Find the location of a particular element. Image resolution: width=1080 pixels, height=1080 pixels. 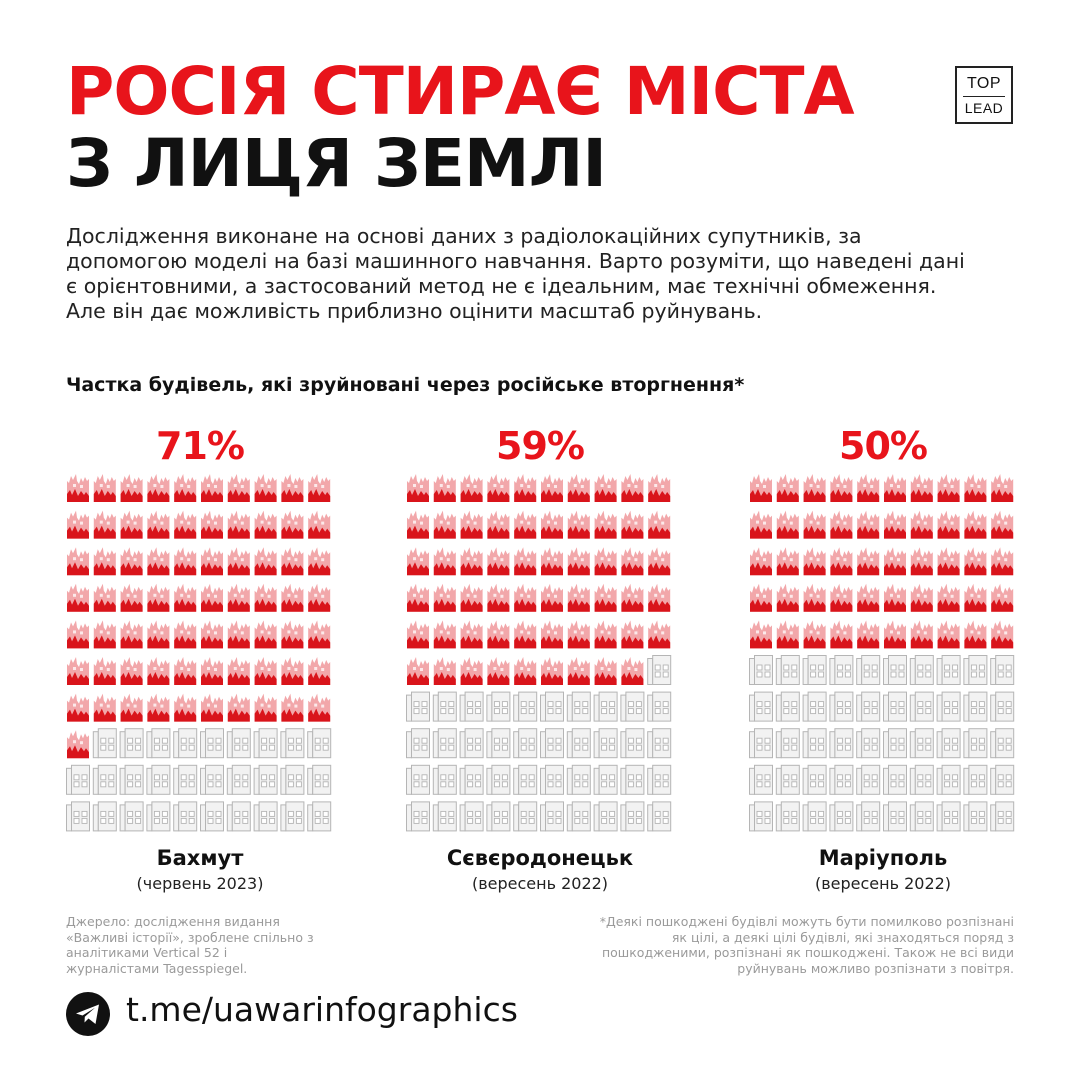

telegram-link: t.me/uawarinfographics is located at coordinates (322, 1009).